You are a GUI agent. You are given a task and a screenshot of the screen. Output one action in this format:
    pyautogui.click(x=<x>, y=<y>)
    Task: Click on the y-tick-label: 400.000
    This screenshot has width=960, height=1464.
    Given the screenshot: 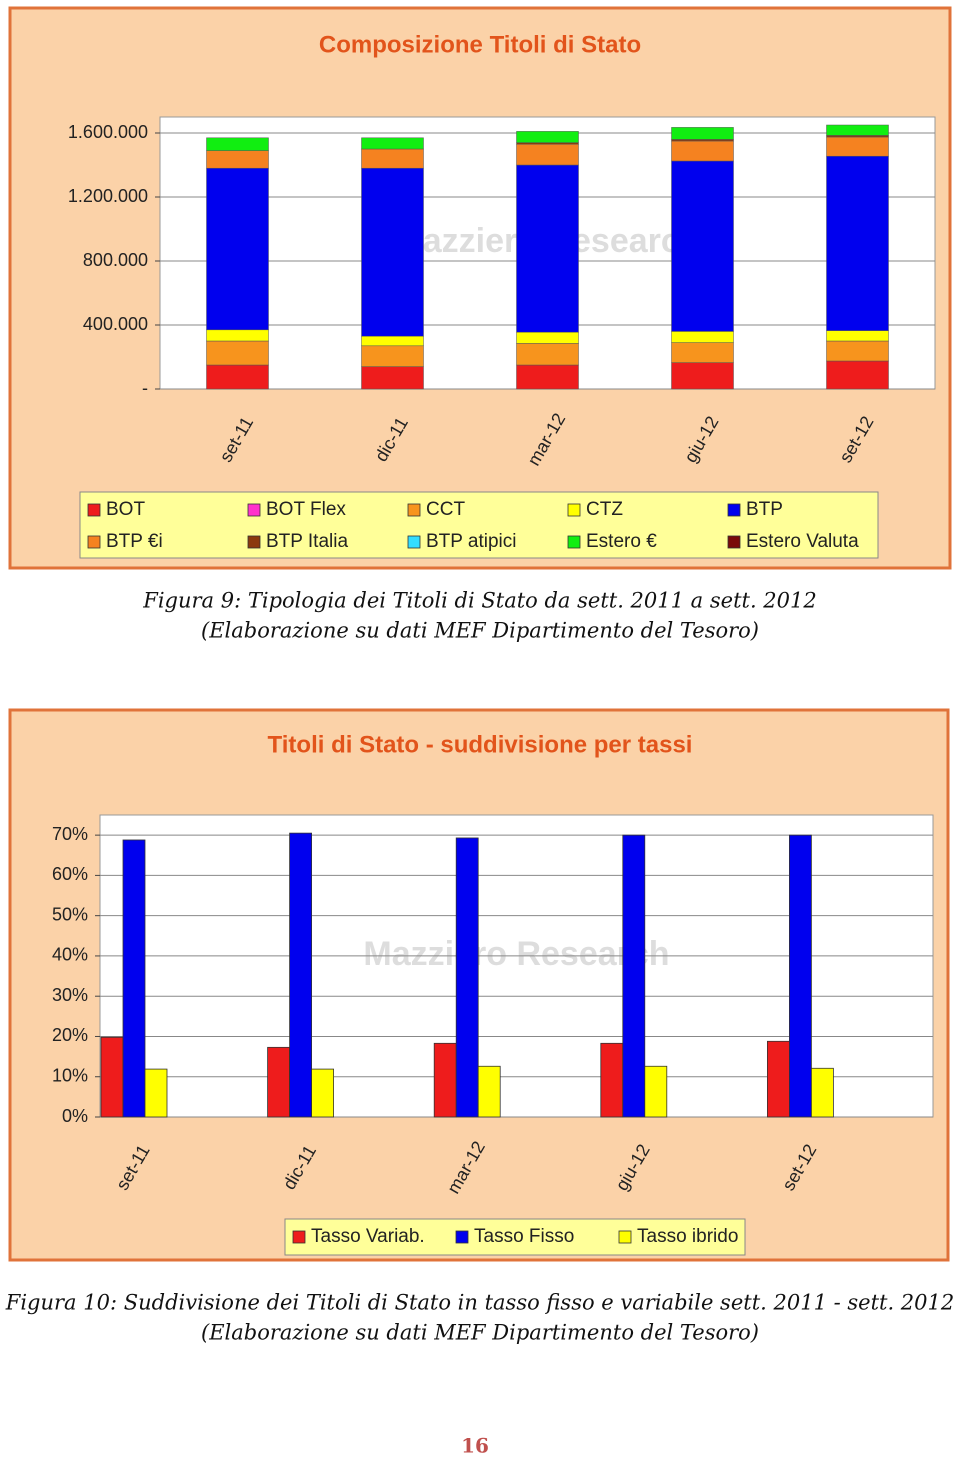 What is the action you would take?
    pyautogui.click(x=115, y=324)
    